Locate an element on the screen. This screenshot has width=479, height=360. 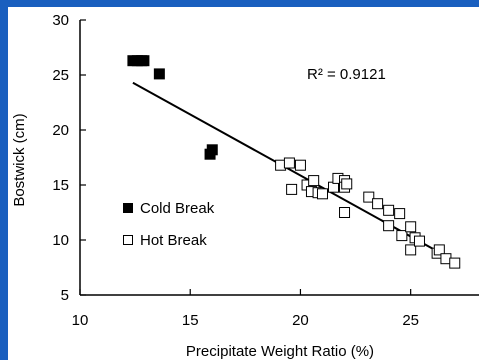
y-tick-label: 10 is located at coordinates (60, 240).